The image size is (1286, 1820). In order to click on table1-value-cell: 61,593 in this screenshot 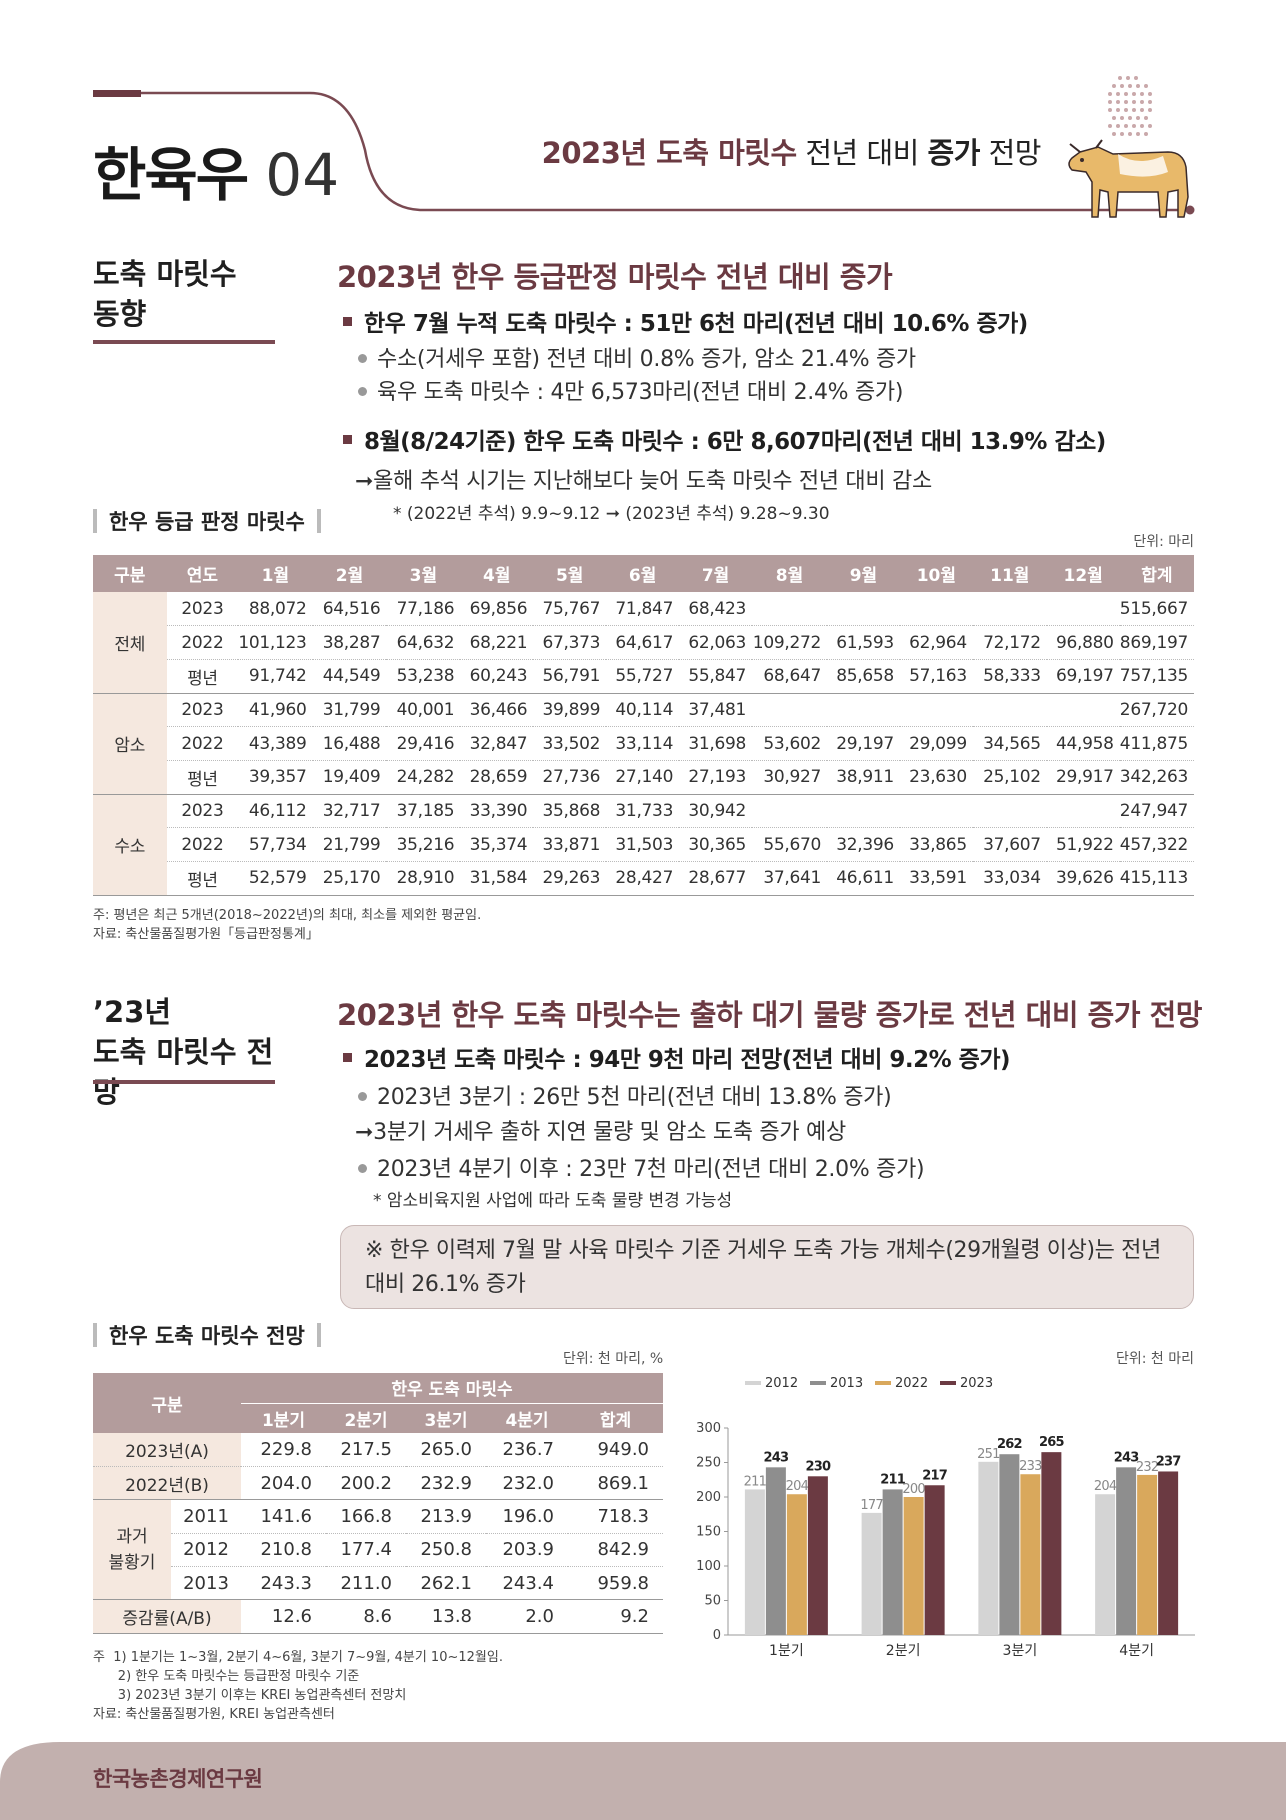, I will do `click(863, 642)`.